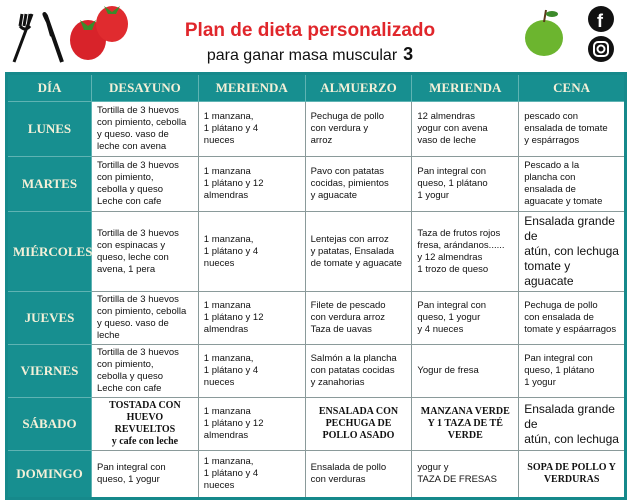 This screenshot has width=640, height=500. I want to click on page-subtitle: para ganar masa muscular 3, so click(310, 54).